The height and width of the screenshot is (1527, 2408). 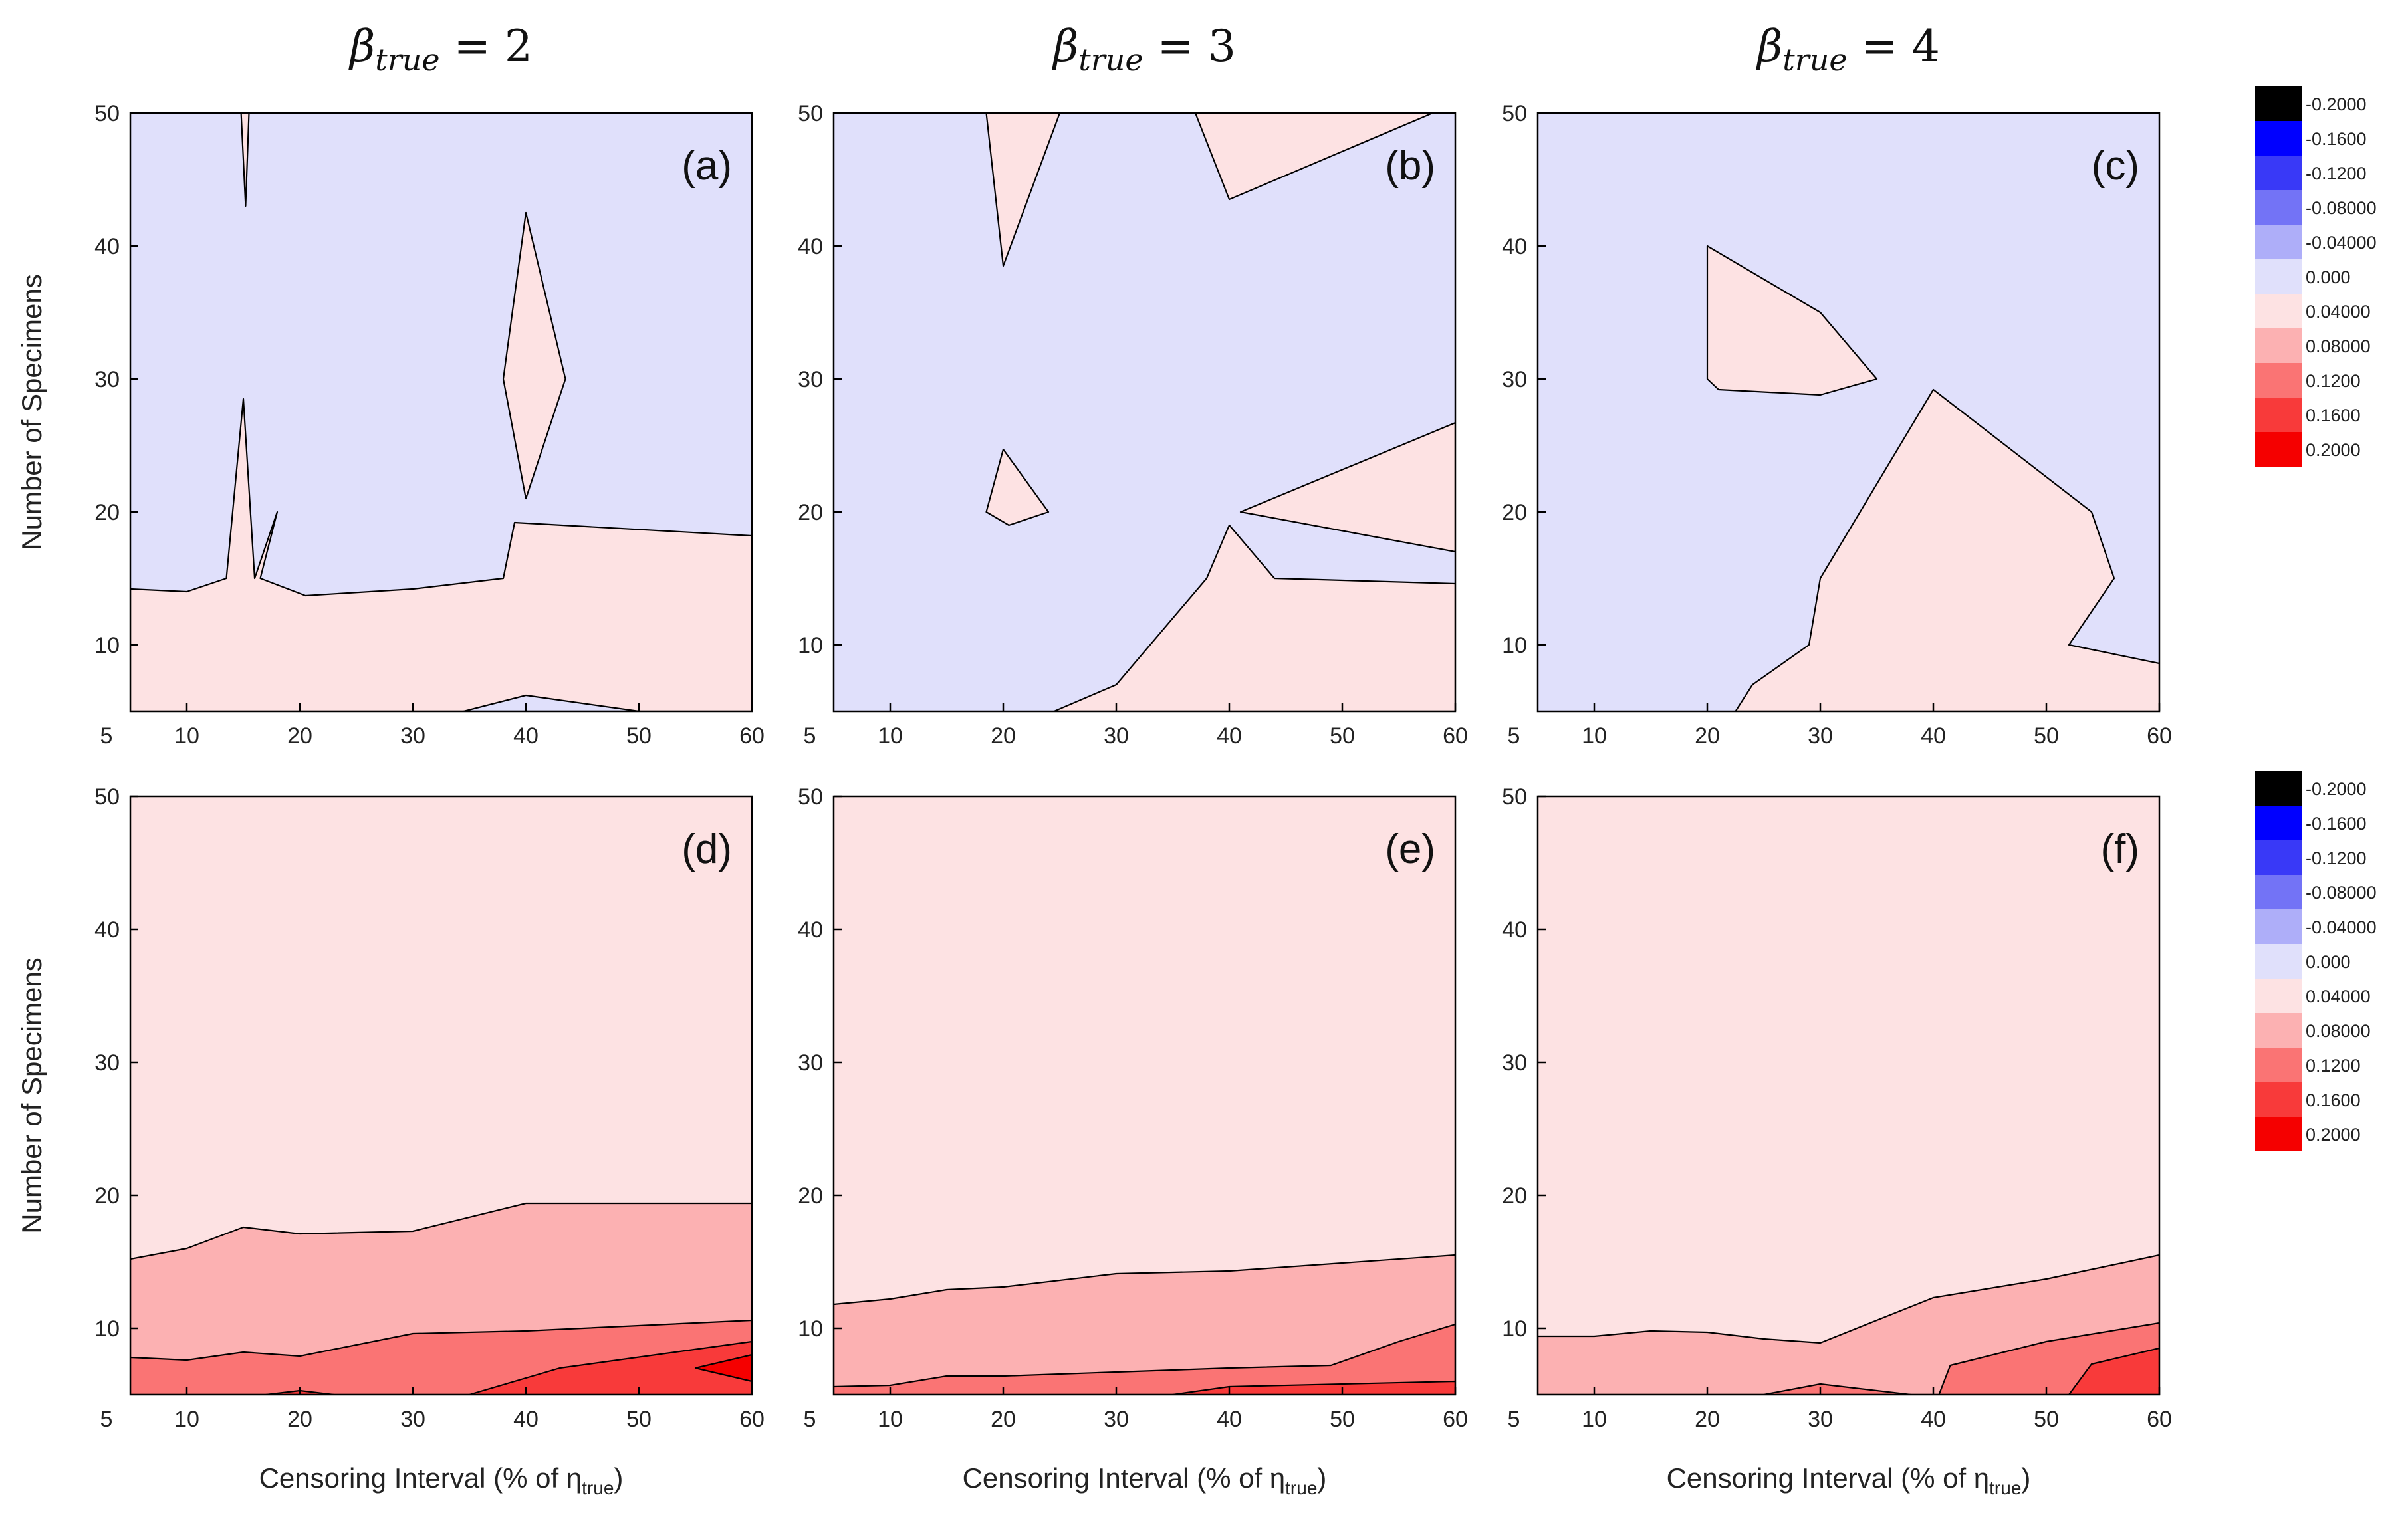 What do you see at coordinates (430, 1108) in the screenshot?
I see `panel-d: 10 20 30 40 50 60 10 20 30 40 50 5 (d)` at bounding box center [430, 1108].